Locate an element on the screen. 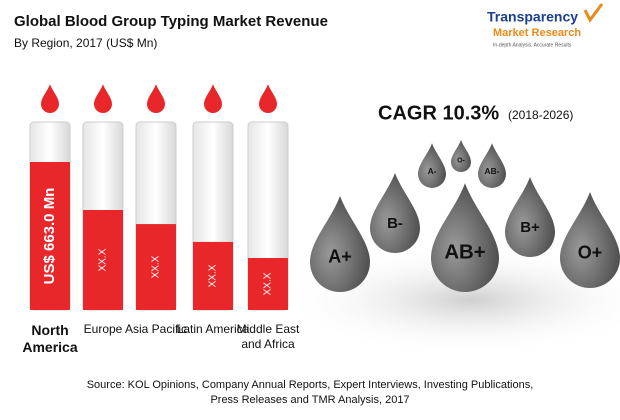  category-label: Middle East and Africa is located at coordinates (268, 336).